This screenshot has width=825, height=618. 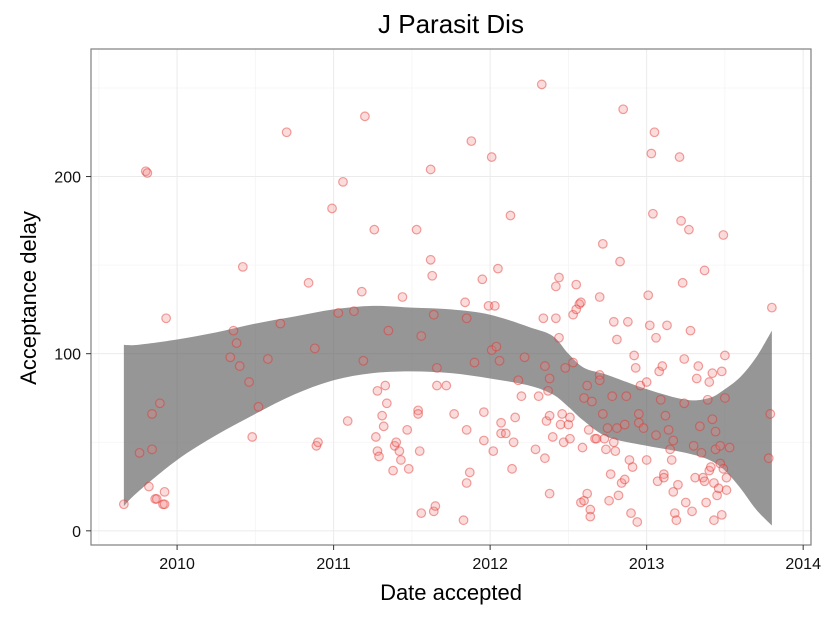 What do you see at coordinates (67, 355) in the screenshot?
I see `y-tick-label: 100` at bounding box center [67, 355].